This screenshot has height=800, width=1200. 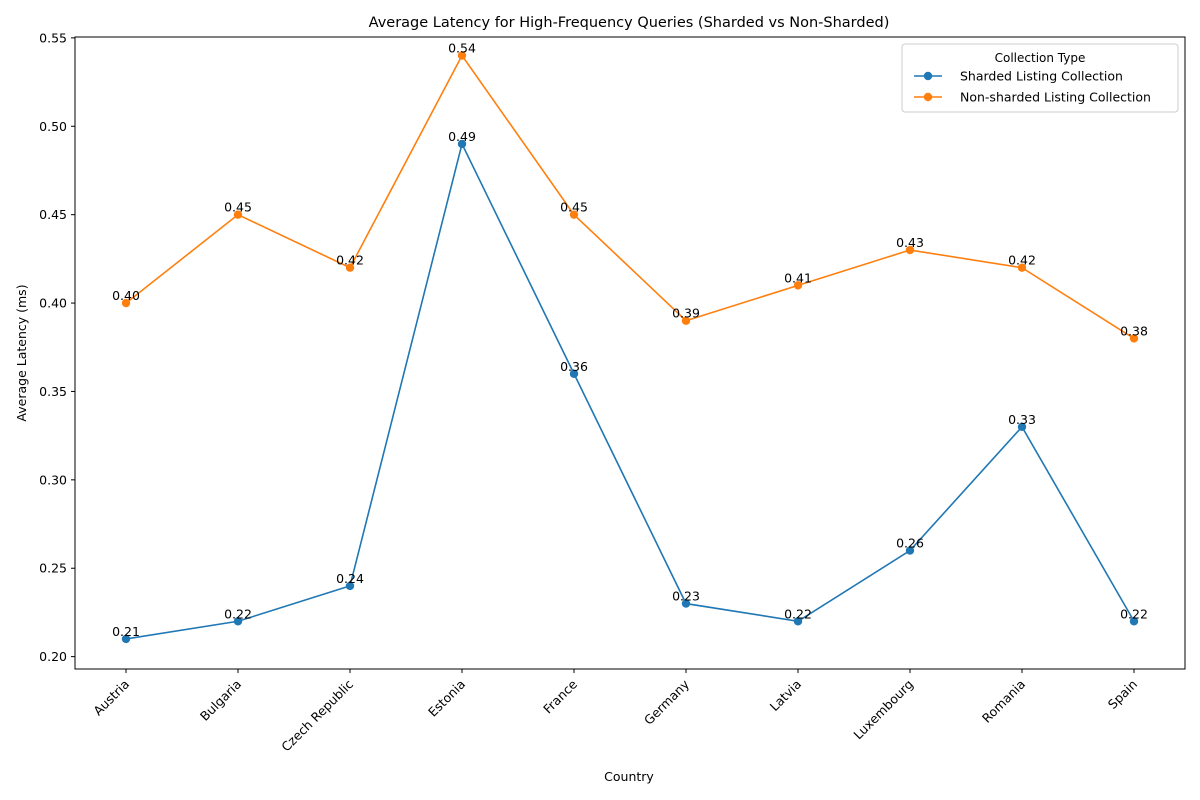 I want to click on data-label: 0.33, so click(x=1022, y=419).